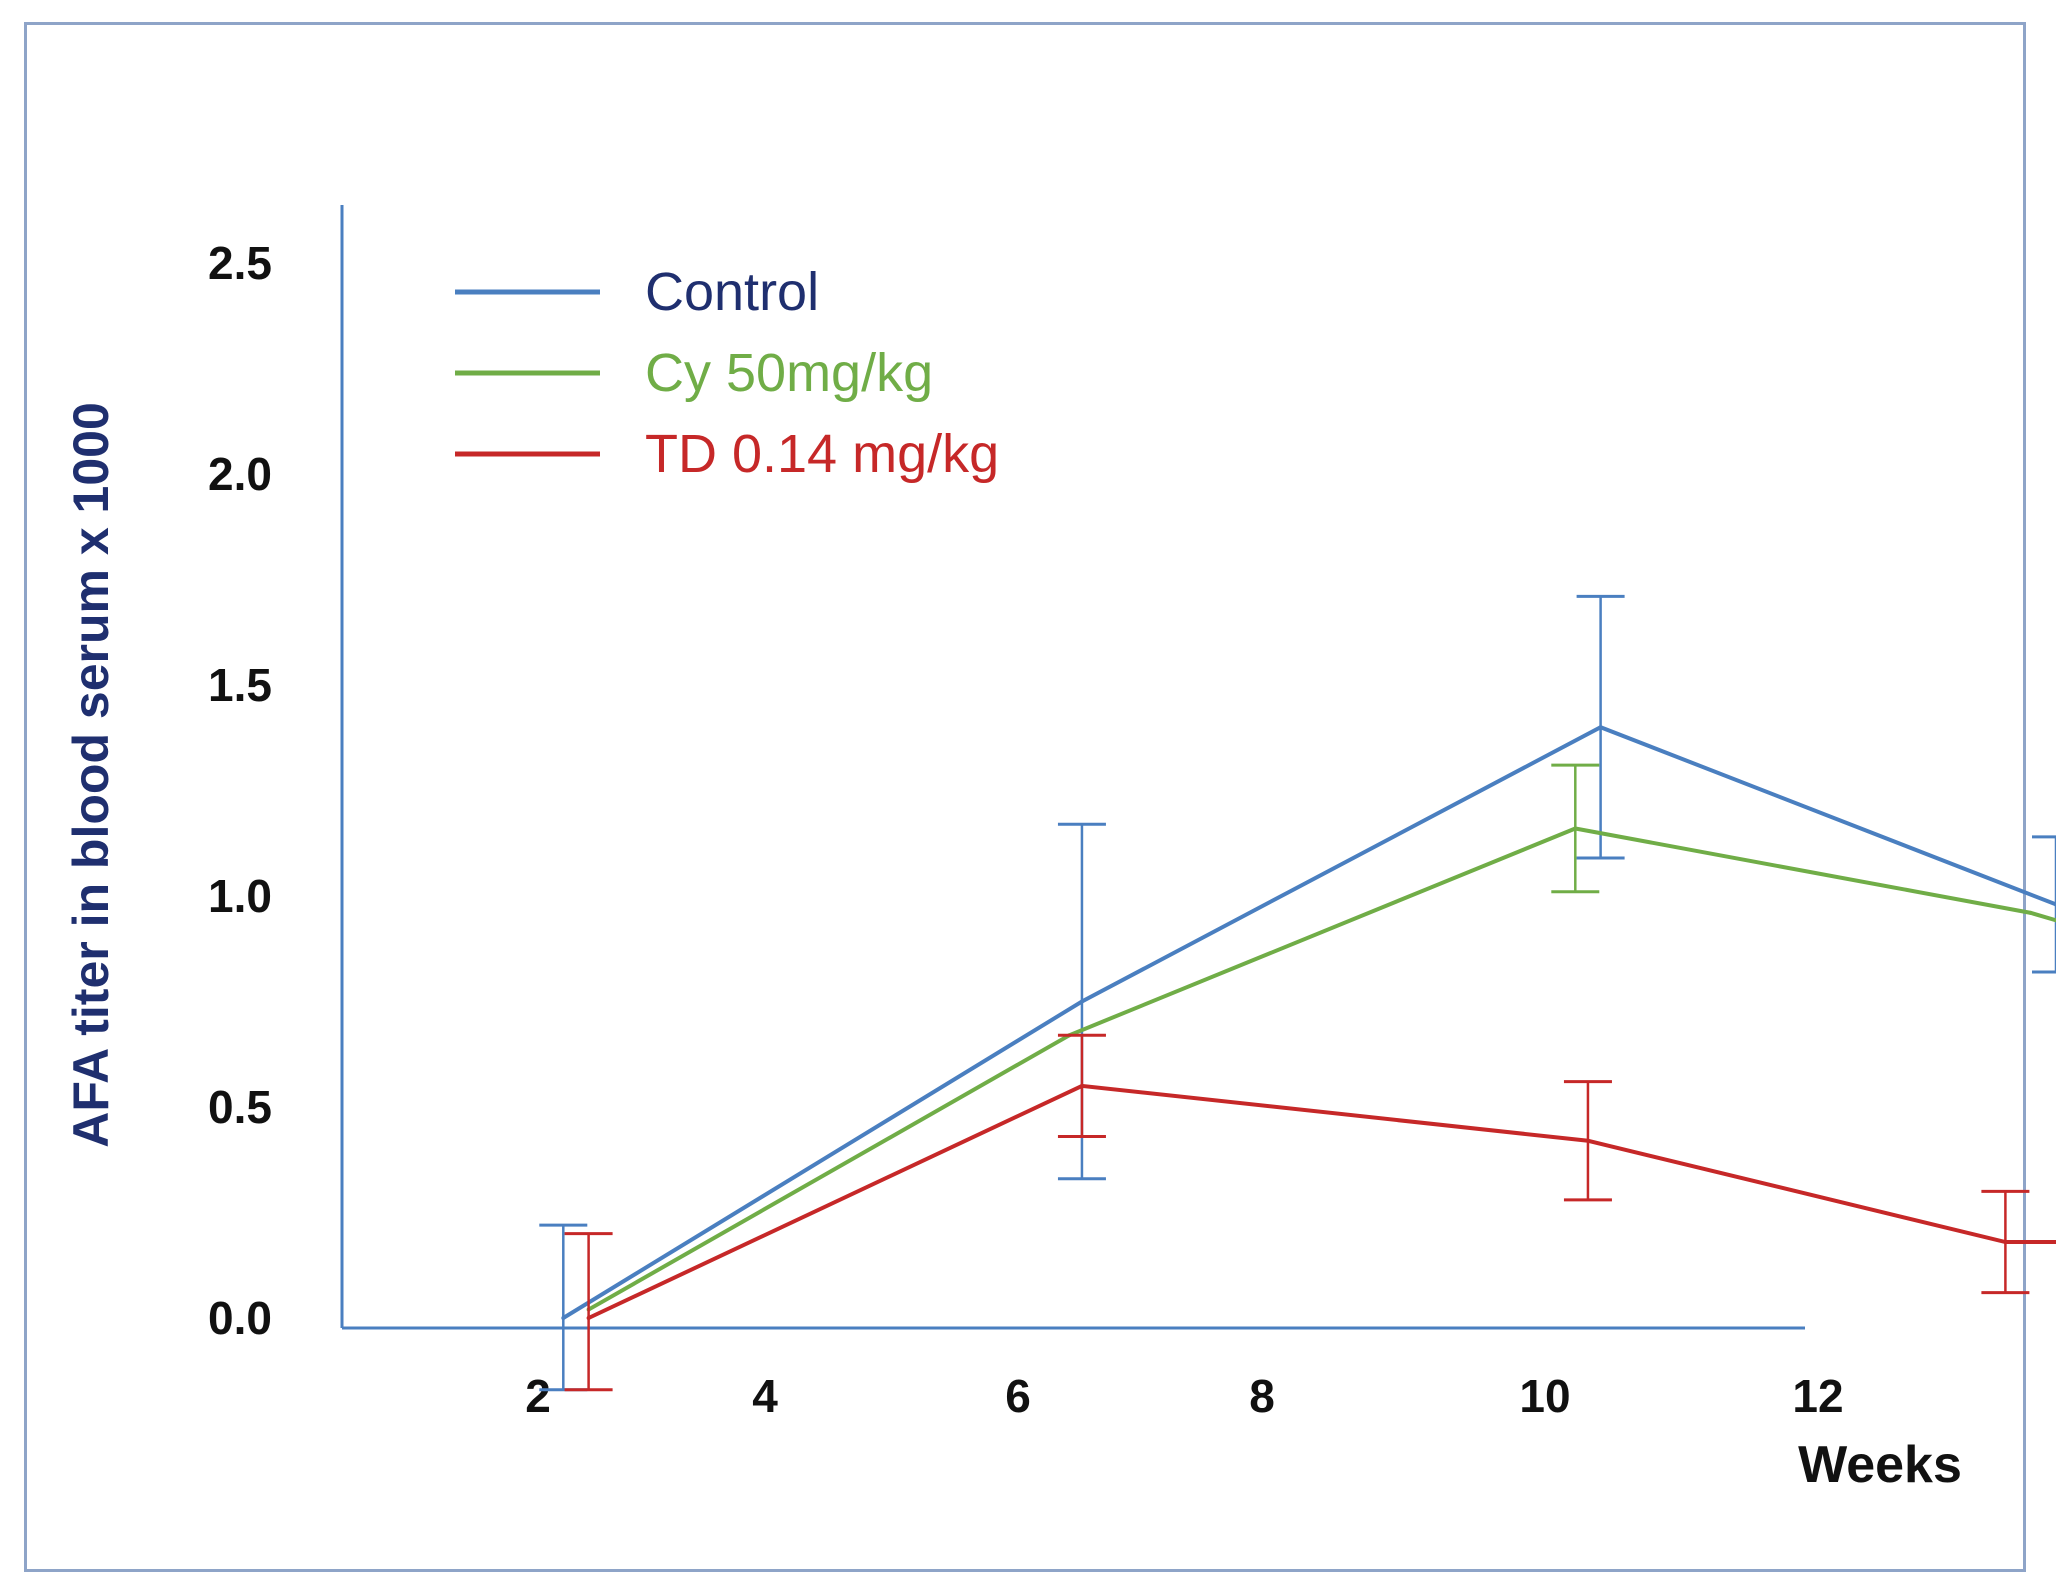  I want to click on y-tick-label: 0.0, so click(240, 1318).